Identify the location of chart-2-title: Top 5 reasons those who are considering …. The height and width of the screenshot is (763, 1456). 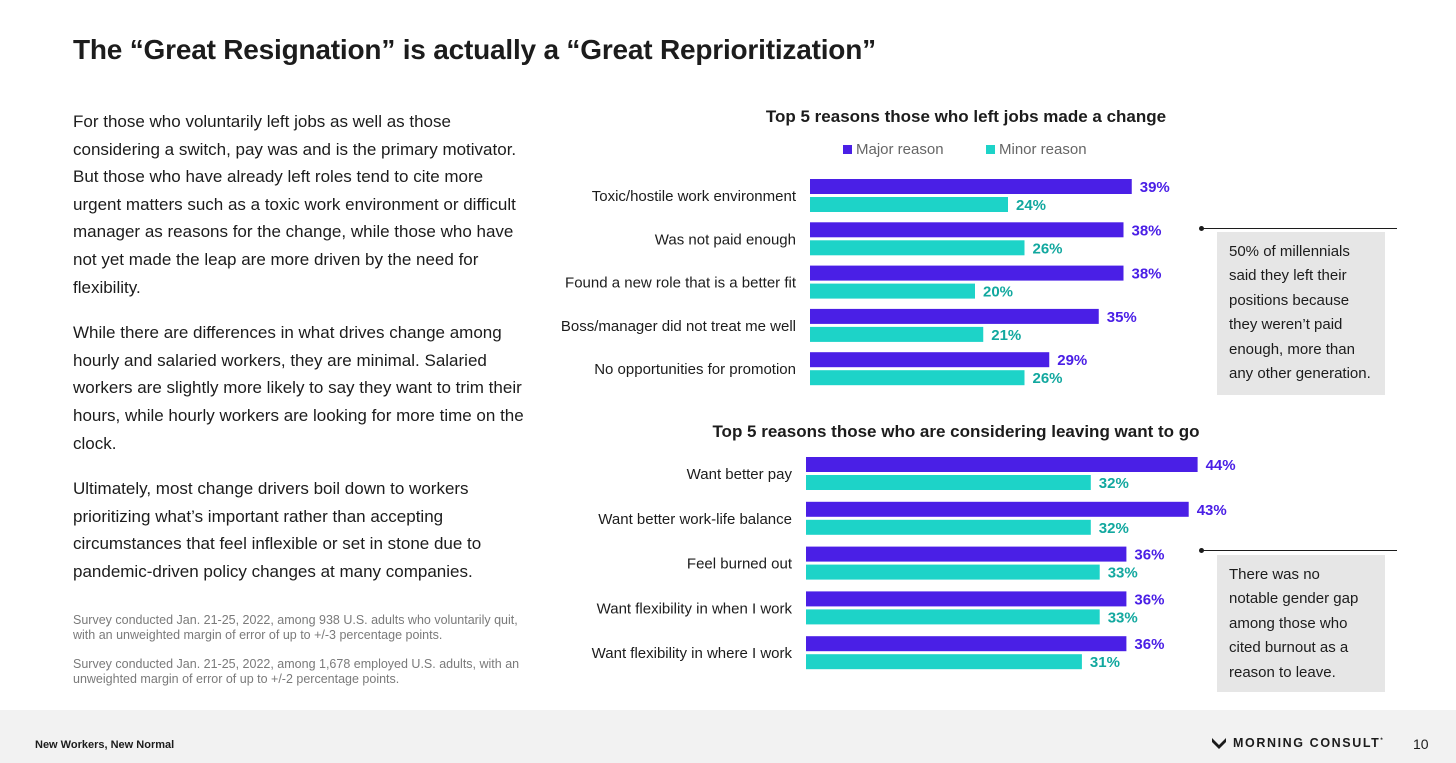
(955, 431).